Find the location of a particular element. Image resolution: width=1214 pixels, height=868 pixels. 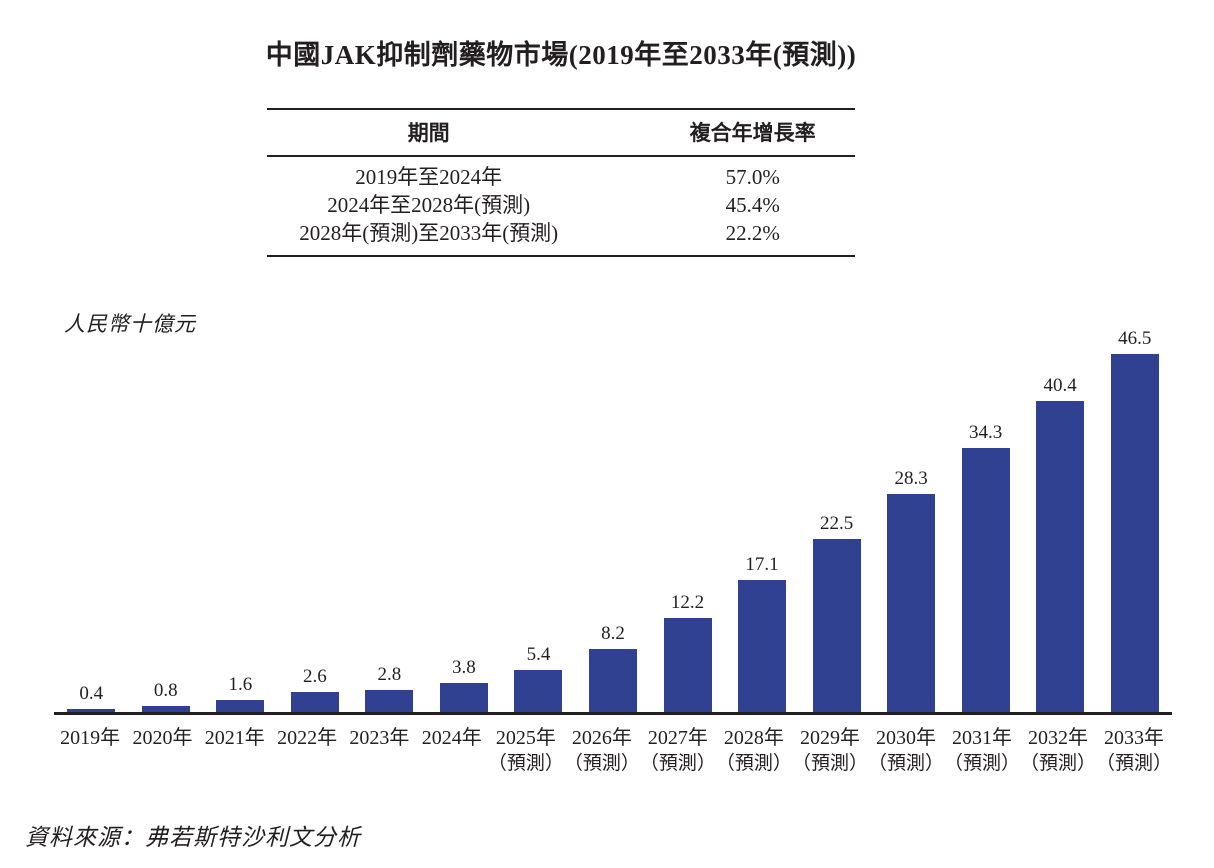

cagr-table-header-row: 期間 複合年增長率 is located at coordinates (561, 133).